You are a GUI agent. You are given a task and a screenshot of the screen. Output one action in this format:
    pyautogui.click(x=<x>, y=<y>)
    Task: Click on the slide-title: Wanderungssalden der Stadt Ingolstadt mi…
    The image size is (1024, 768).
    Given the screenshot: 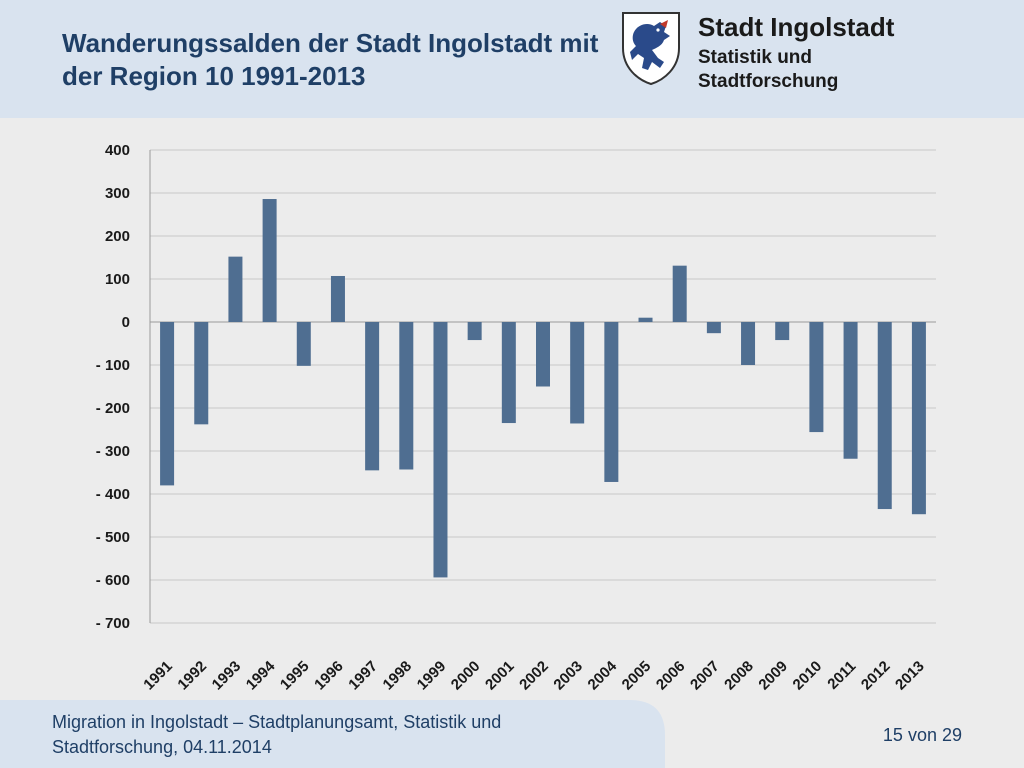 What is the action you would take?
    pyautogui.click(x=330, y=59)
    